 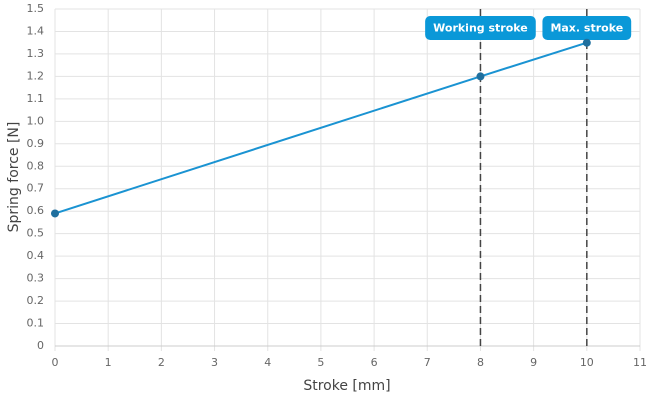 I want to click on y-tick-label: 0.7, so click(x=36, y=188).